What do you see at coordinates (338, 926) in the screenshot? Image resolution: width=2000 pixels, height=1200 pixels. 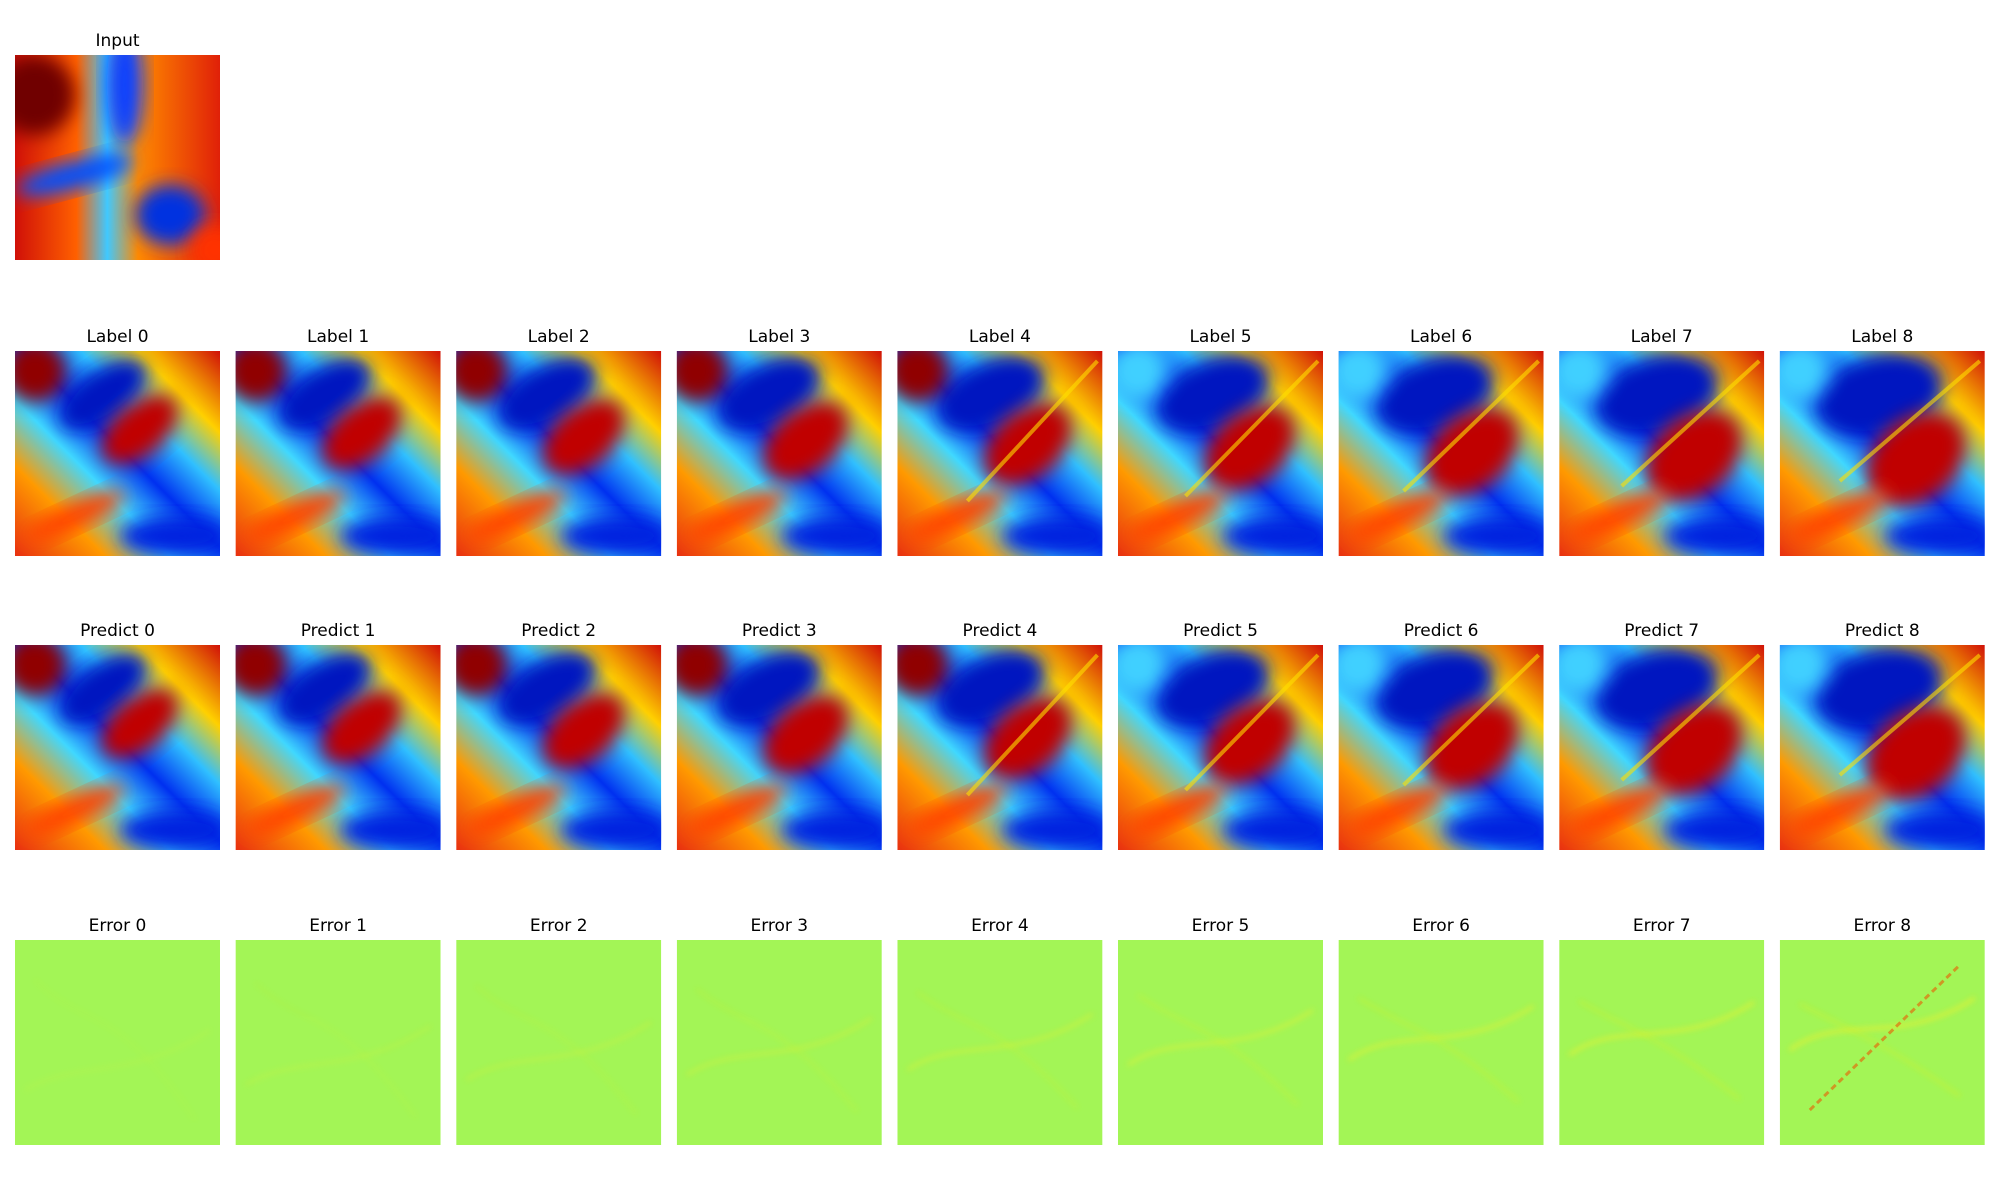 I see `panel-title: Error 1` at bounding box center [338, 926].